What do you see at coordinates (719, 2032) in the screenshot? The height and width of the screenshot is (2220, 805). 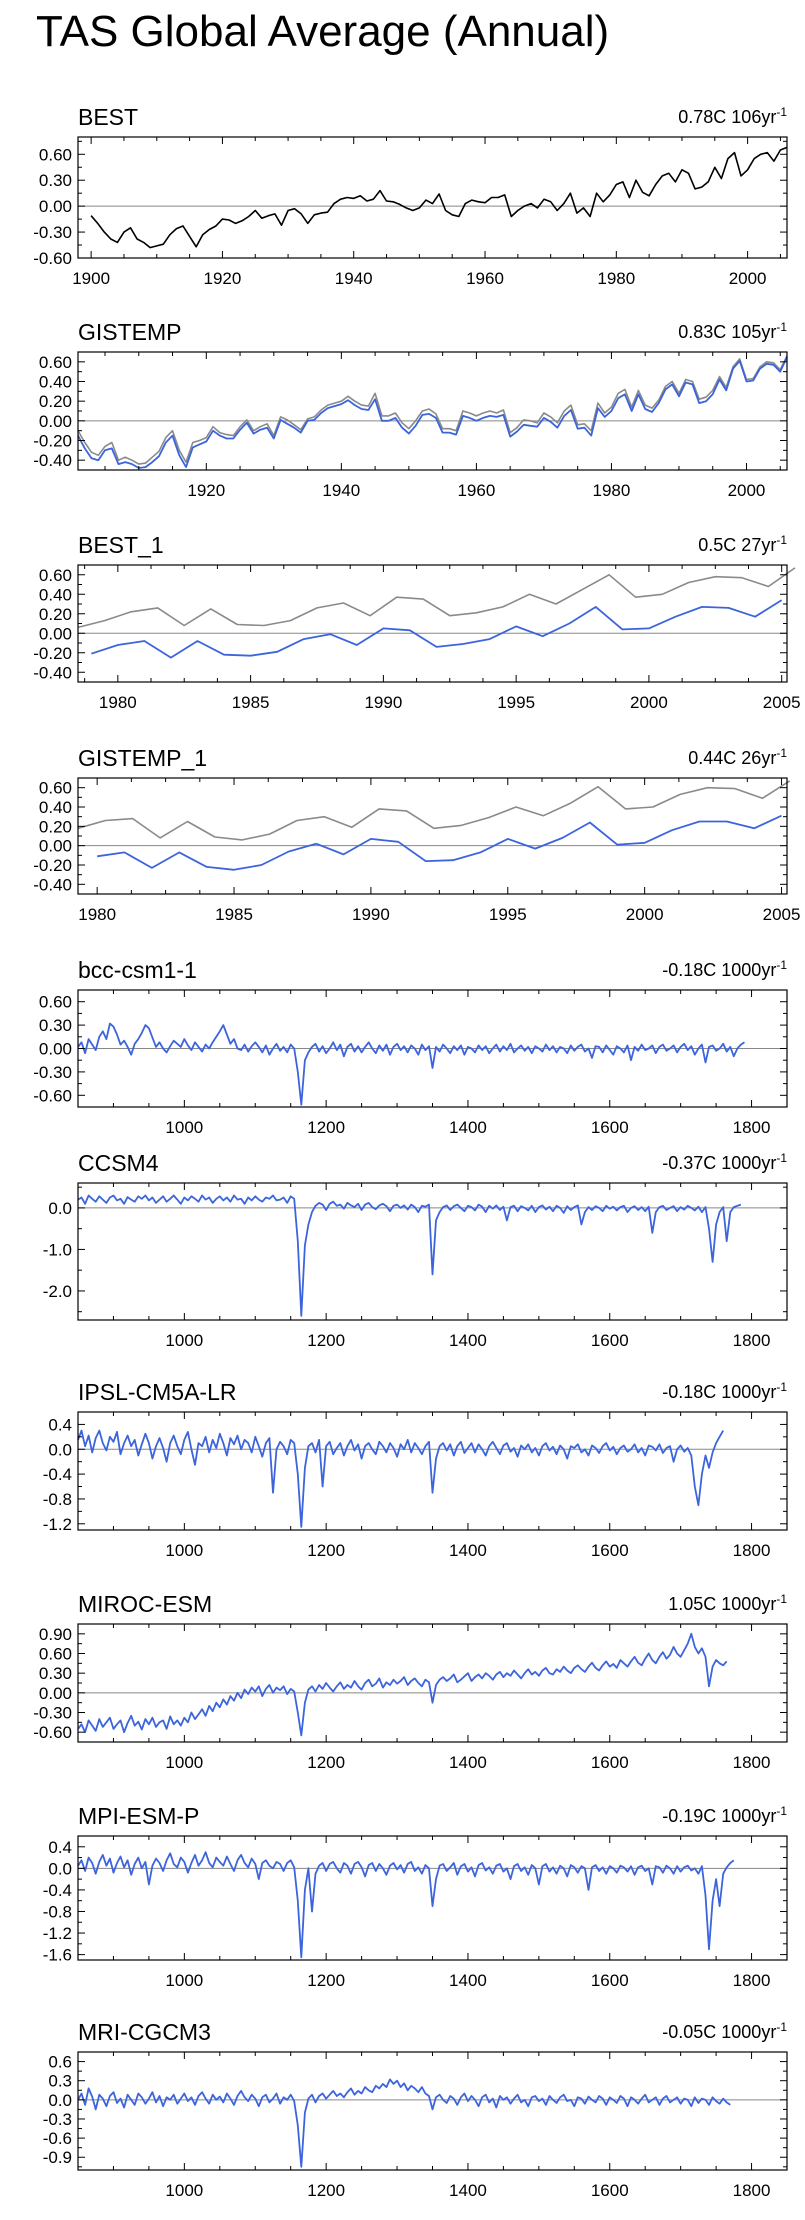 I see `trend-value: -0.05C 1000yr` at bounding box center [719, 2032].